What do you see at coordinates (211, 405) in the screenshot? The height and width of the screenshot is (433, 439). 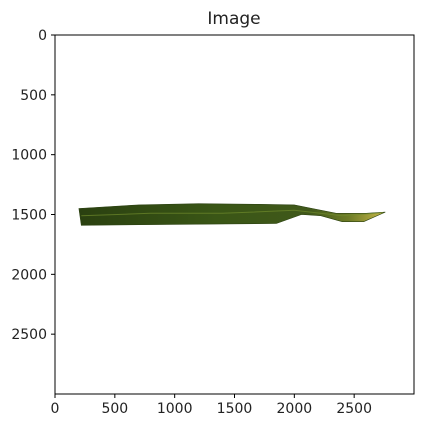 I see `x-axis: 0 500 1000 1500 2000 2500` at bounding box center [211, 405].